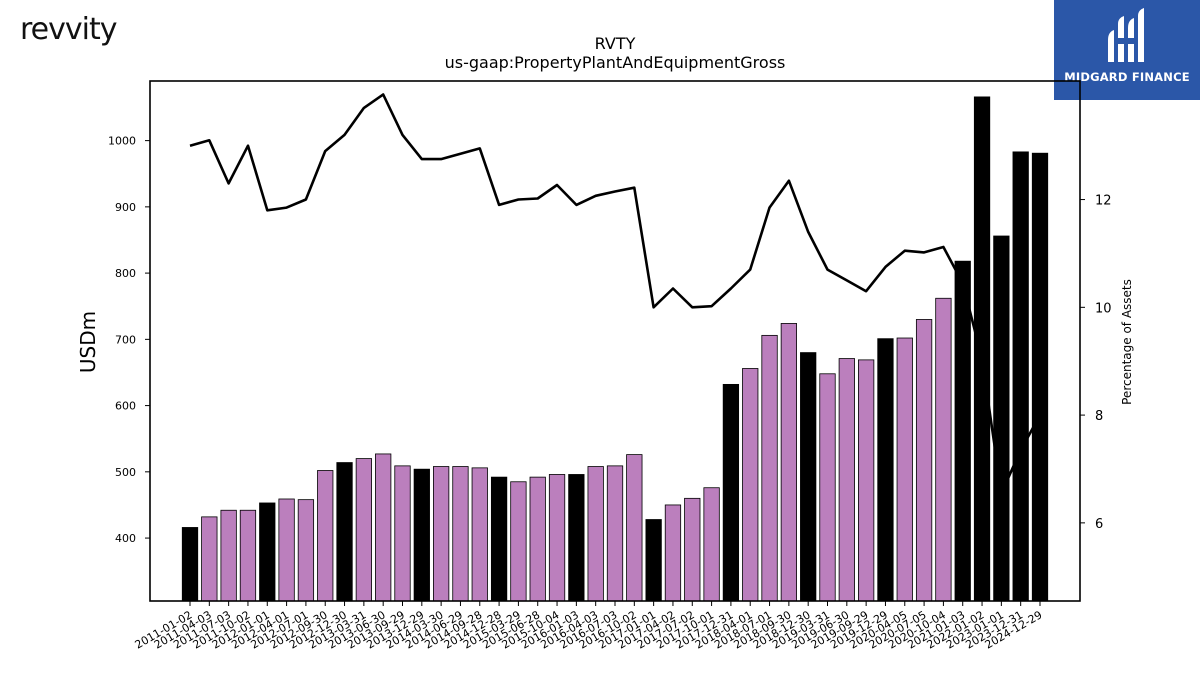  What do you see at coordinates (125, 339) in the screenshot?
I see `y-tick-label: 700` at bounding box center [125, 339].